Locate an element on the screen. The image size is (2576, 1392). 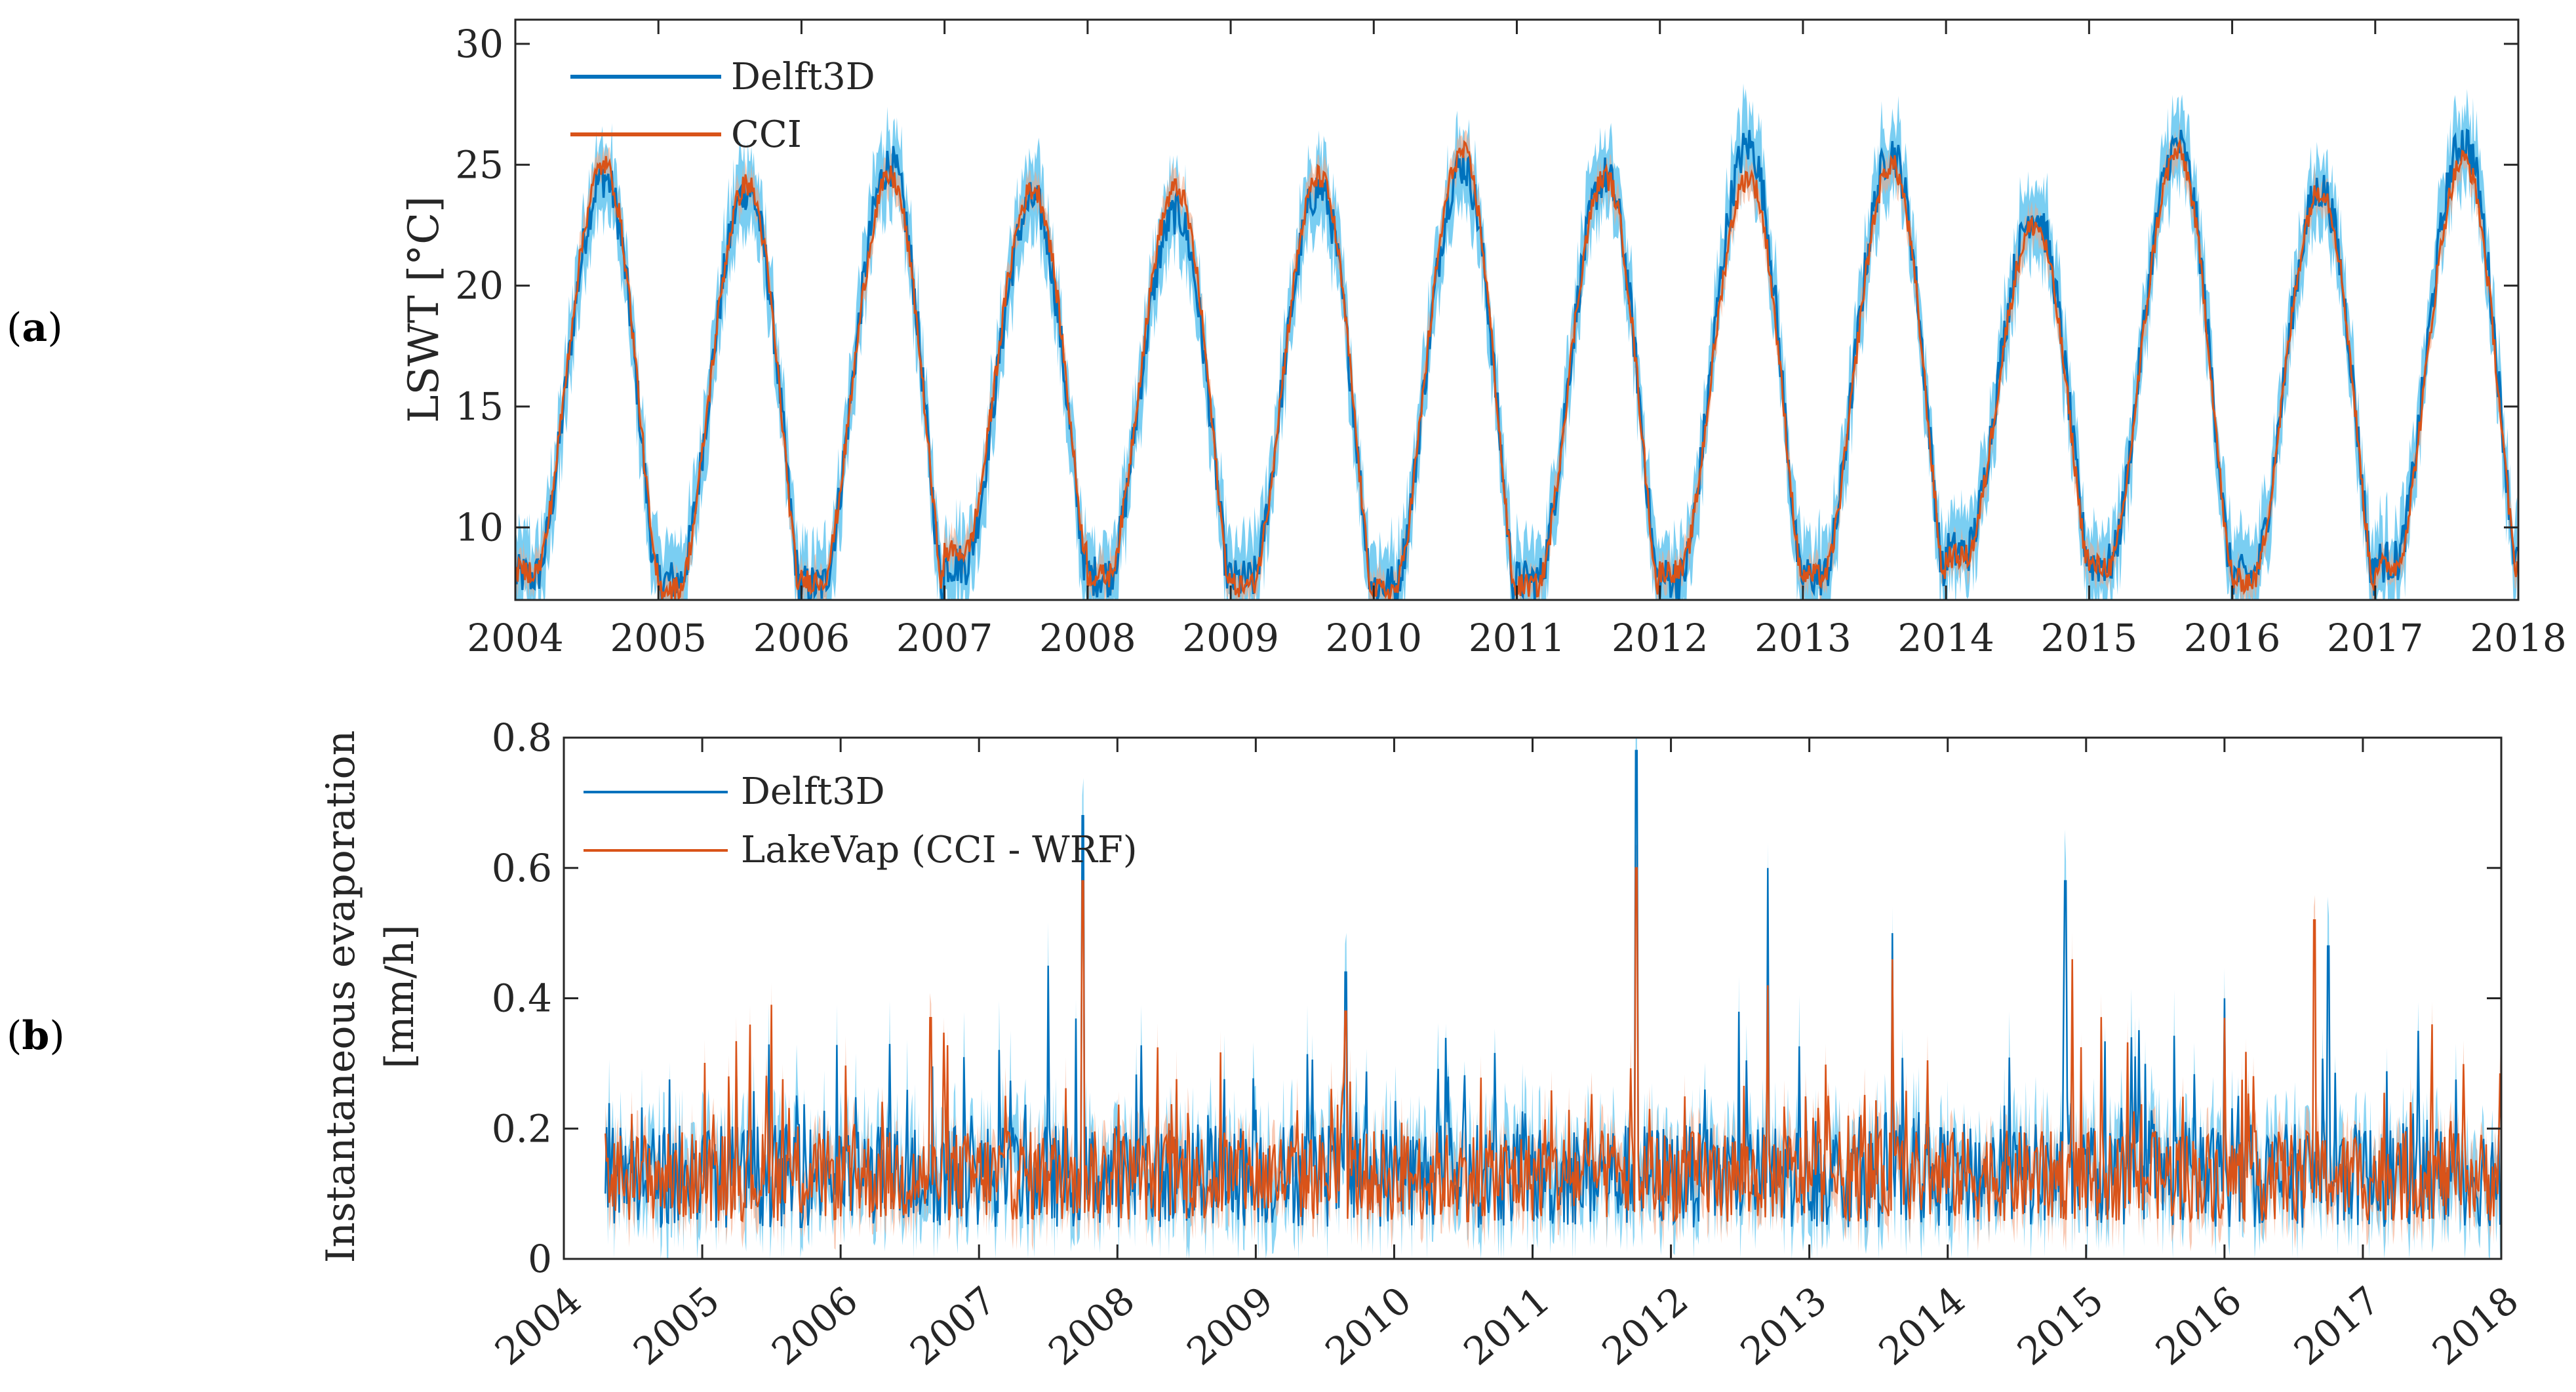
evap-xtick-label: 2011 is located at coordinates (1507, 1326).